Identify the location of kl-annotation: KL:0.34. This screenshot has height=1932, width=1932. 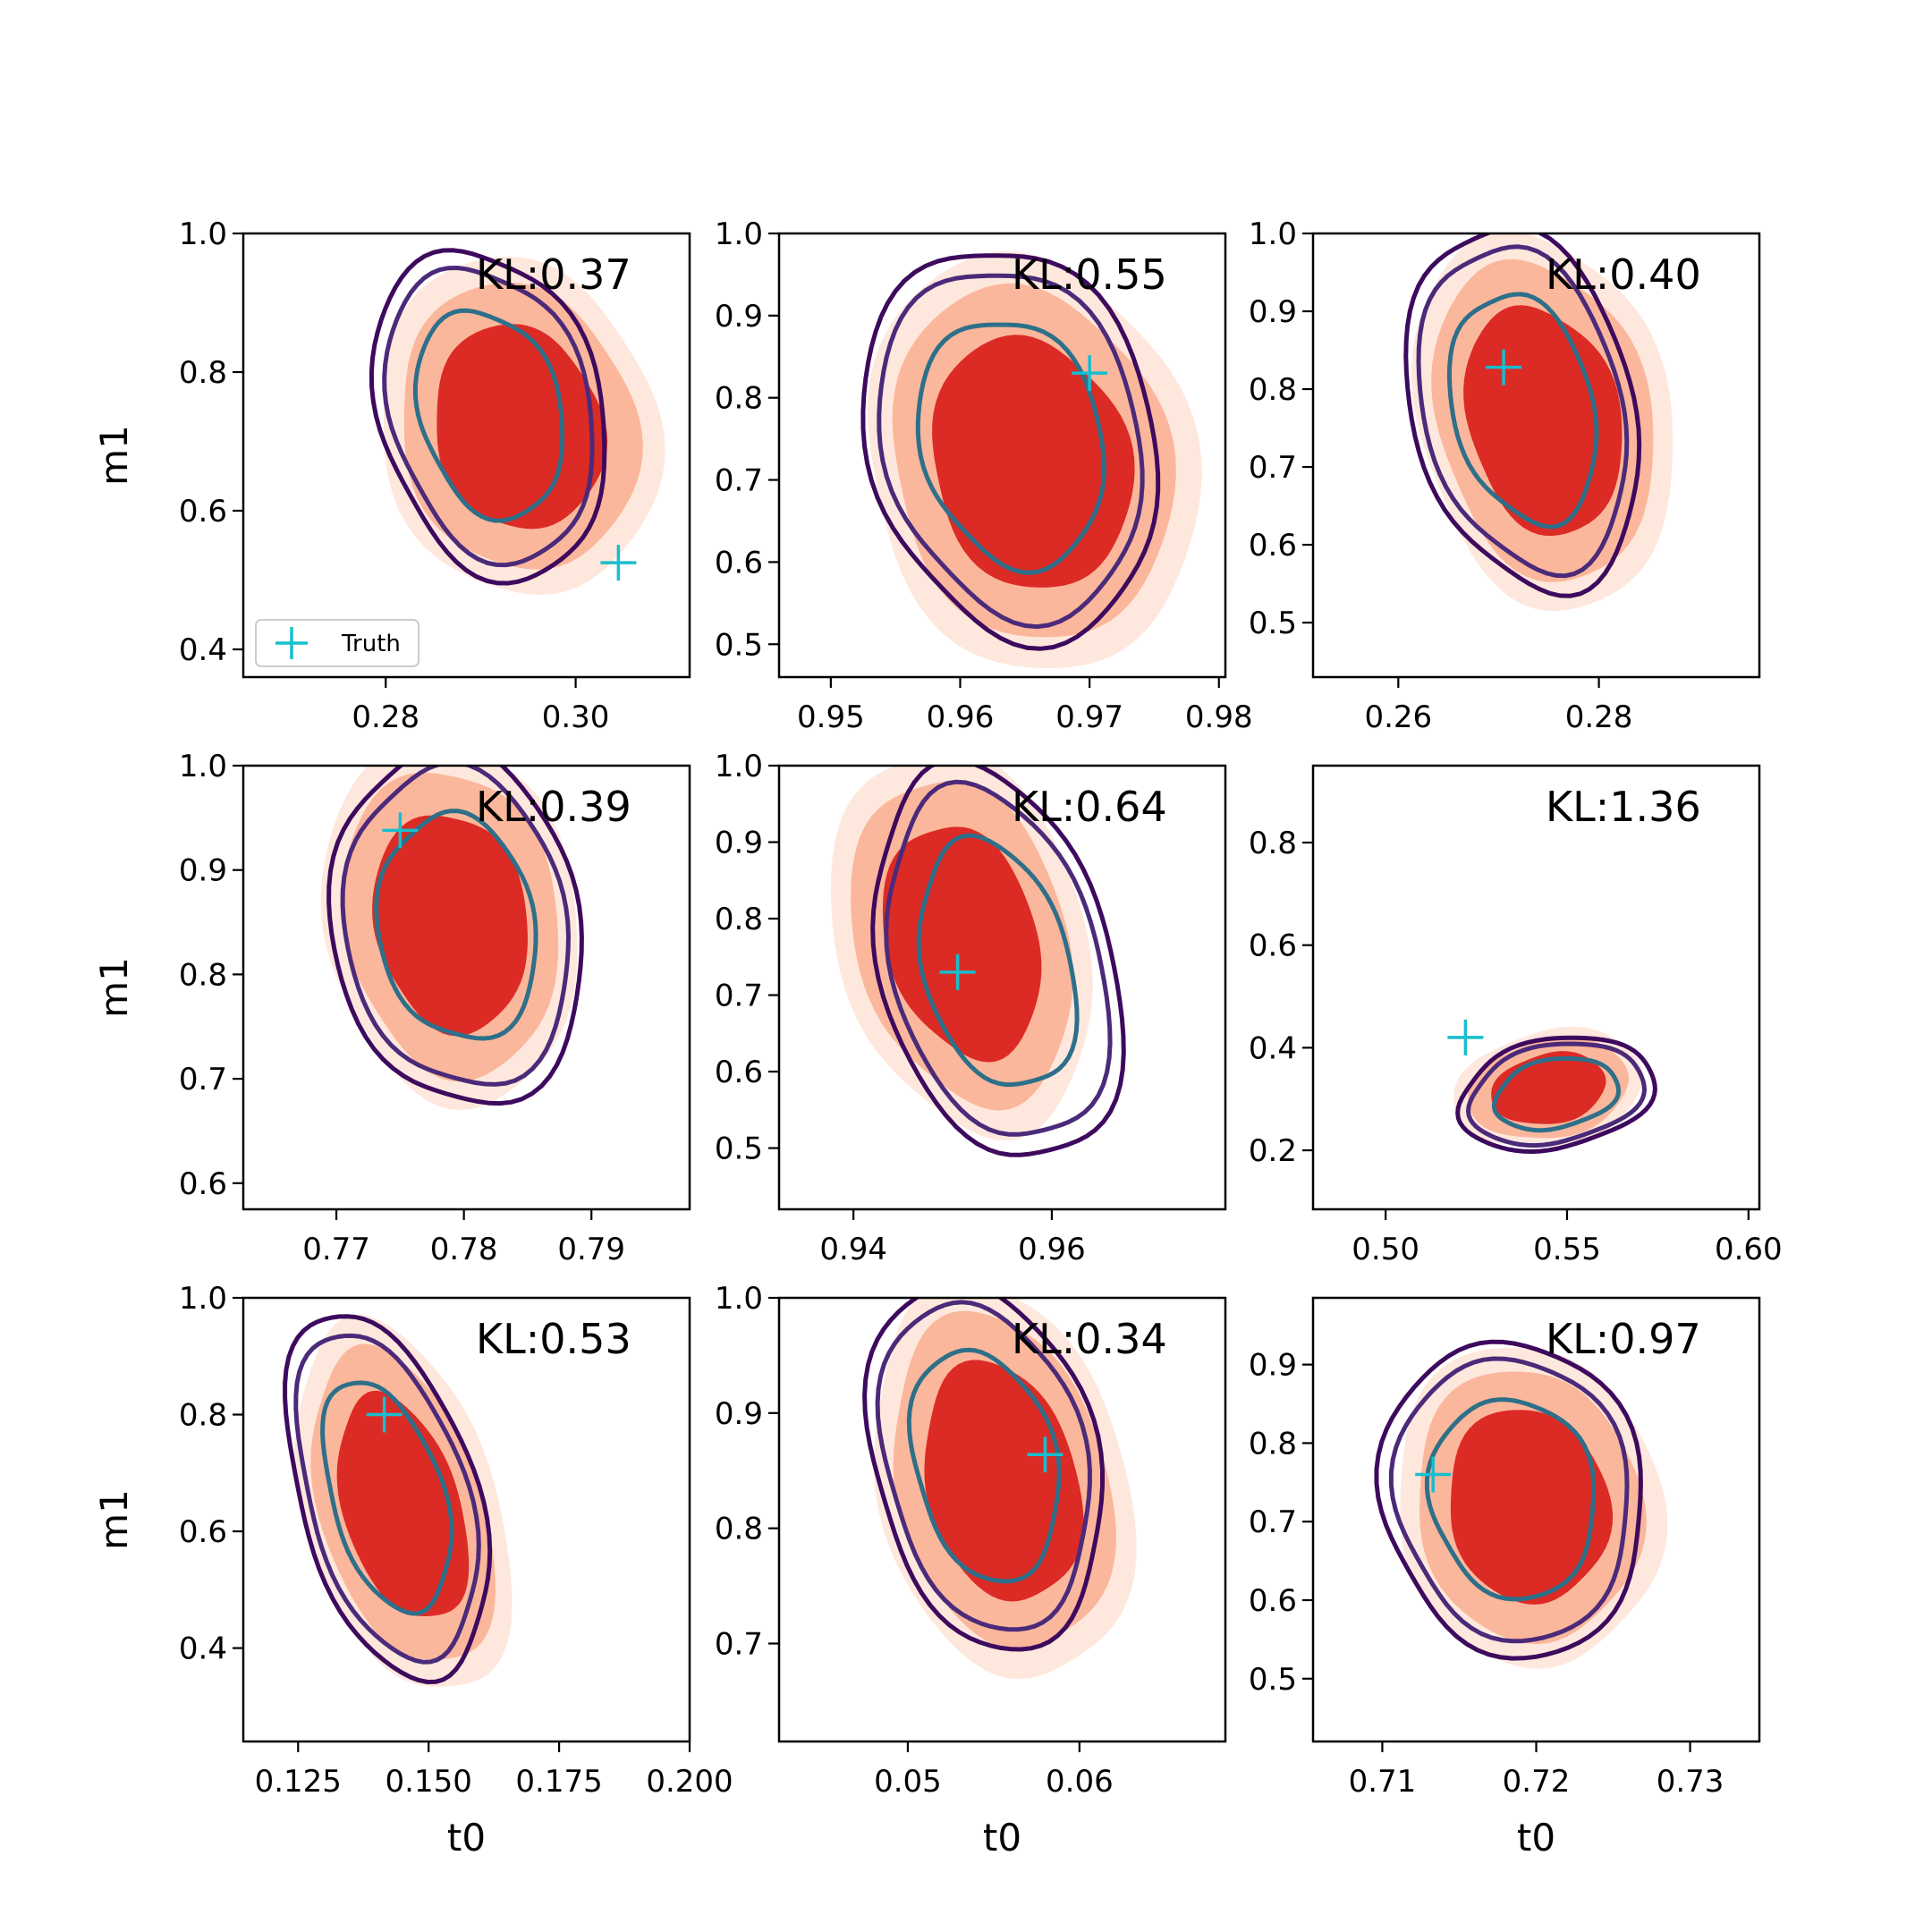
(1089, 1339).